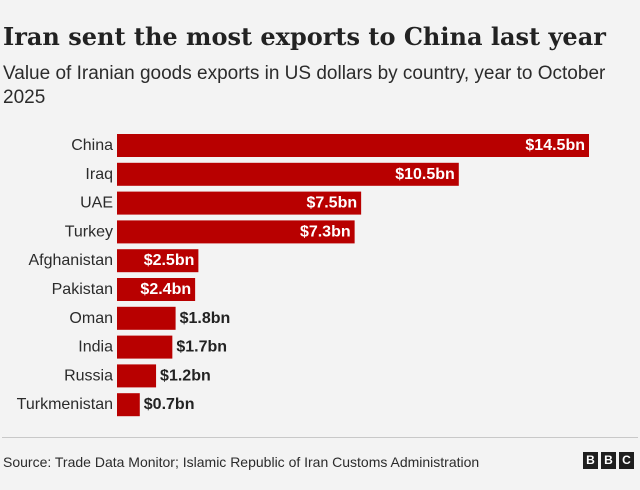 The width and height of the screenshot is (640, 490). Describe the element at coordinates (82, 289) in the screenshot. I see `category-label: Pakistan` at that location.